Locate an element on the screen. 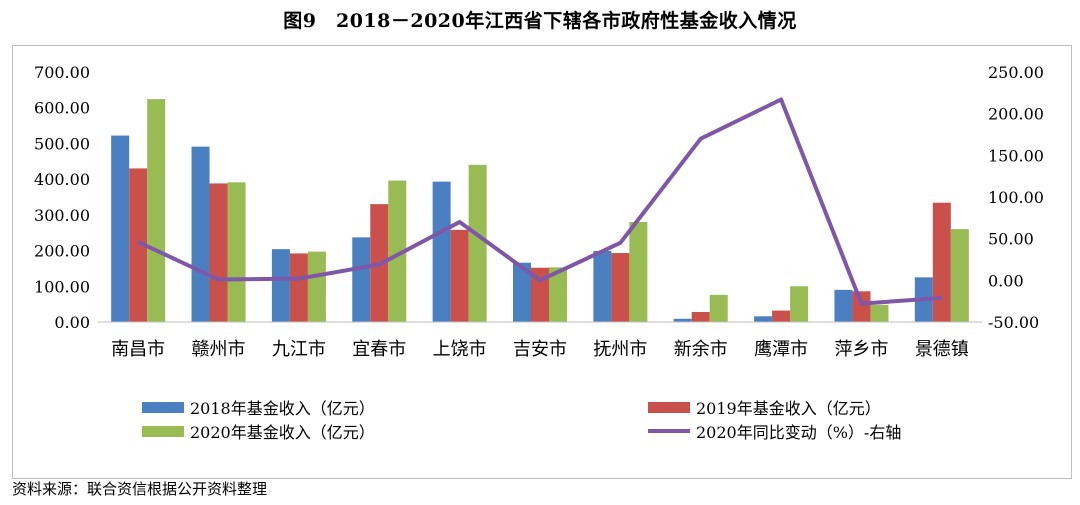  legend-item-2019: 2019年基金收入（亿元） is located at coordinates (764, 407).